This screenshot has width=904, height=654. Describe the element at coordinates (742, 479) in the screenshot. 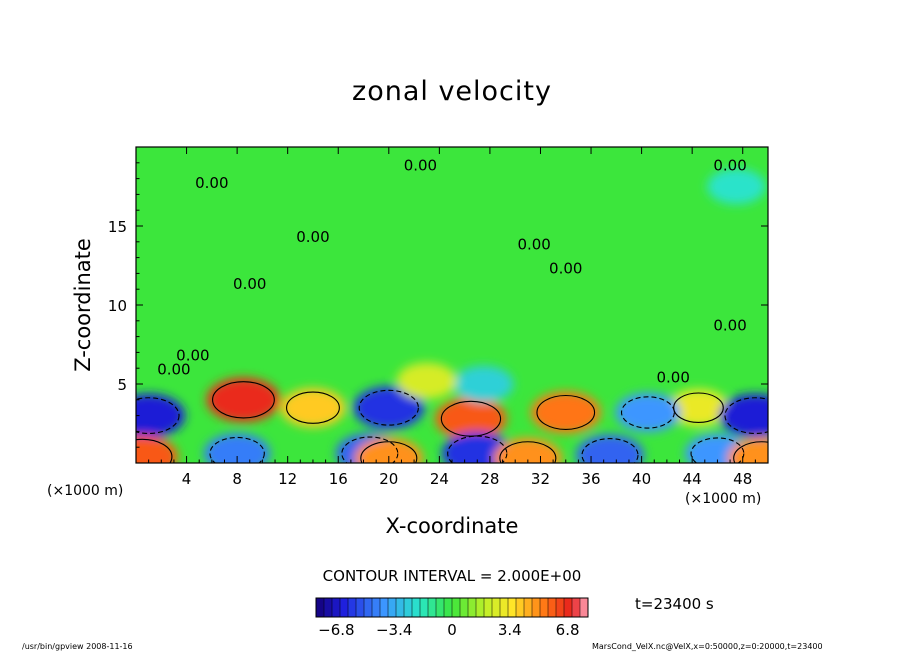

I see `x-tick-label: 48` at that location.